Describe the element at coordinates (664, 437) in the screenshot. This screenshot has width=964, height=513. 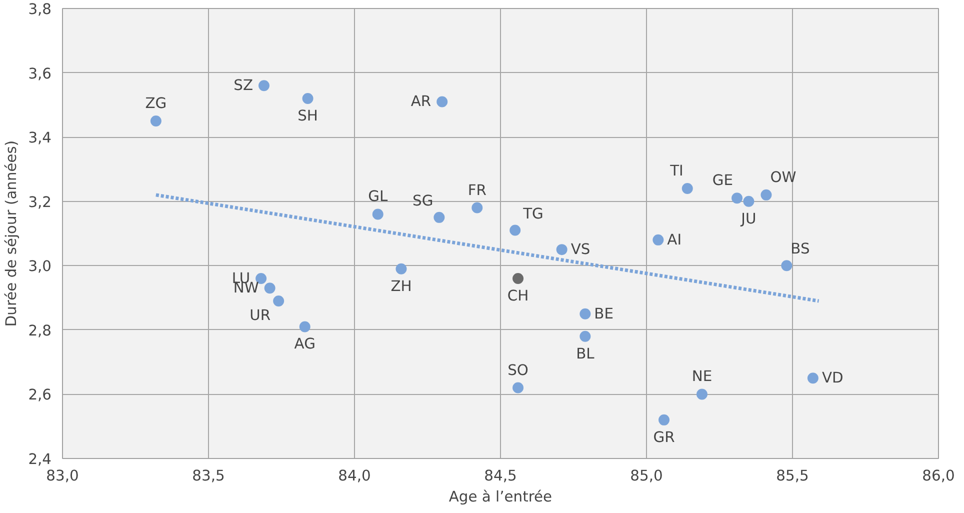
I see `annotation: GR` at that location.